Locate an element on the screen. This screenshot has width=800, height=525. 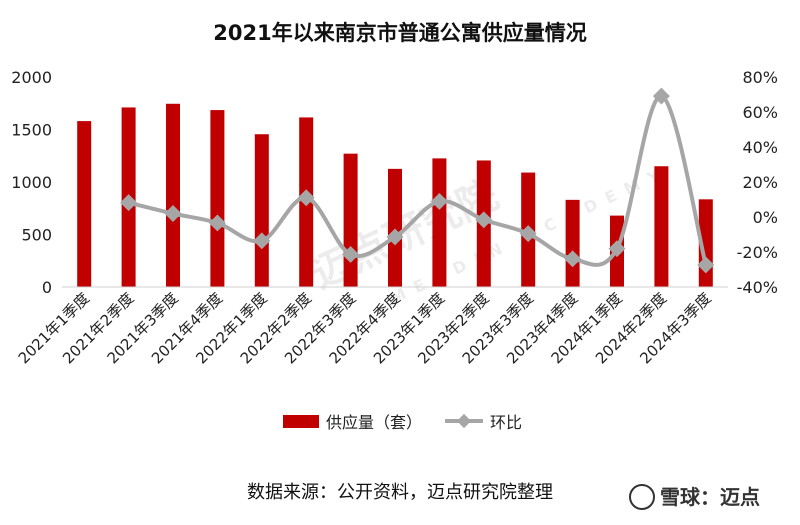
brand-logo: 雪球：迈点 is located at coordinates (694, 497).